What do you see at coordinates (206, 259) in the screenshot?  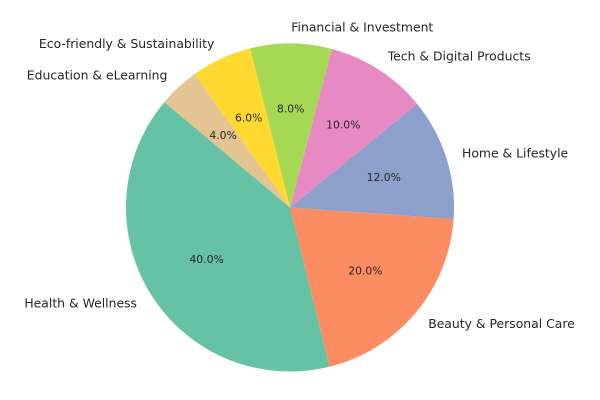 I see `percent-label-health-wellness: 40.0%` at bounding box center [206, 259].